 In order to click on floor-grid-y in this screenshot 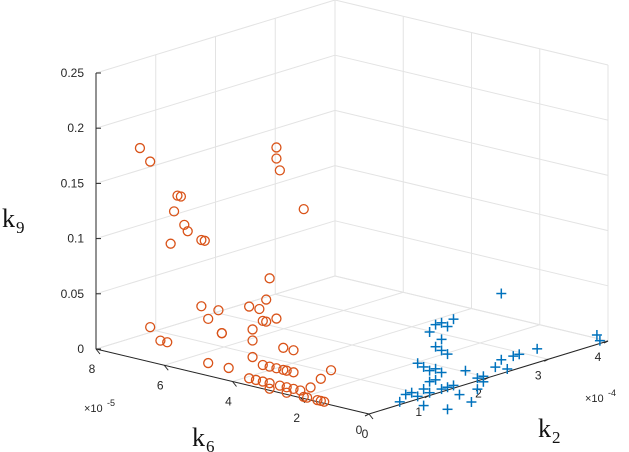, I will do `click(420, 361)`.